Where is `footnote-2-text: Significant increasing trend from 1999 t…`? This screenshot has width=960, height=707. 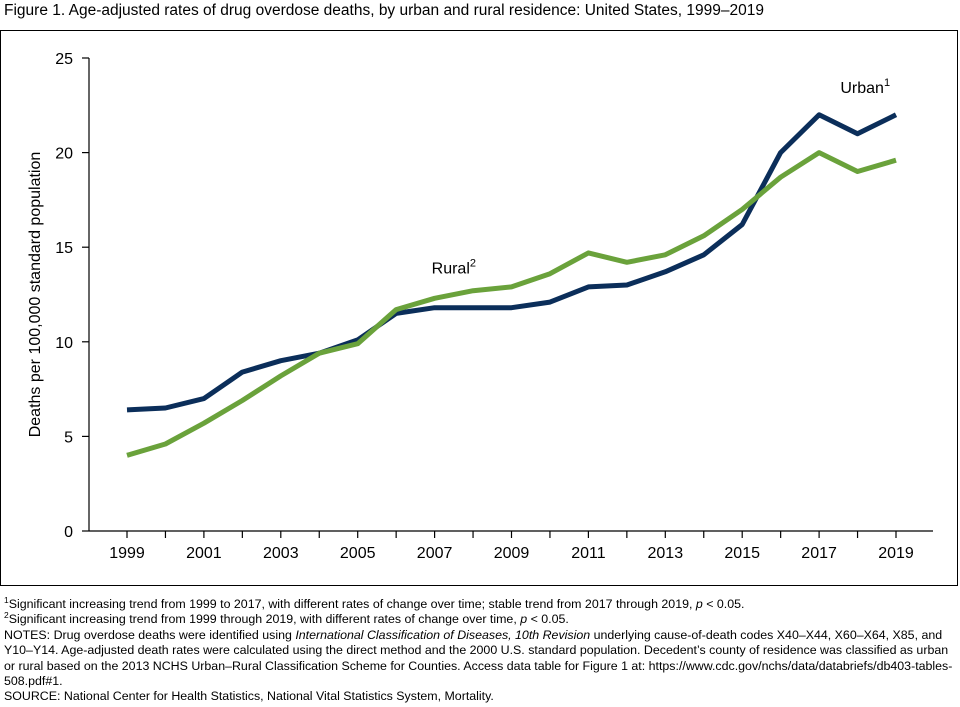
footnote-2-text: Significant increasing trend from 1999 t… is located at coordinates (264, 619).